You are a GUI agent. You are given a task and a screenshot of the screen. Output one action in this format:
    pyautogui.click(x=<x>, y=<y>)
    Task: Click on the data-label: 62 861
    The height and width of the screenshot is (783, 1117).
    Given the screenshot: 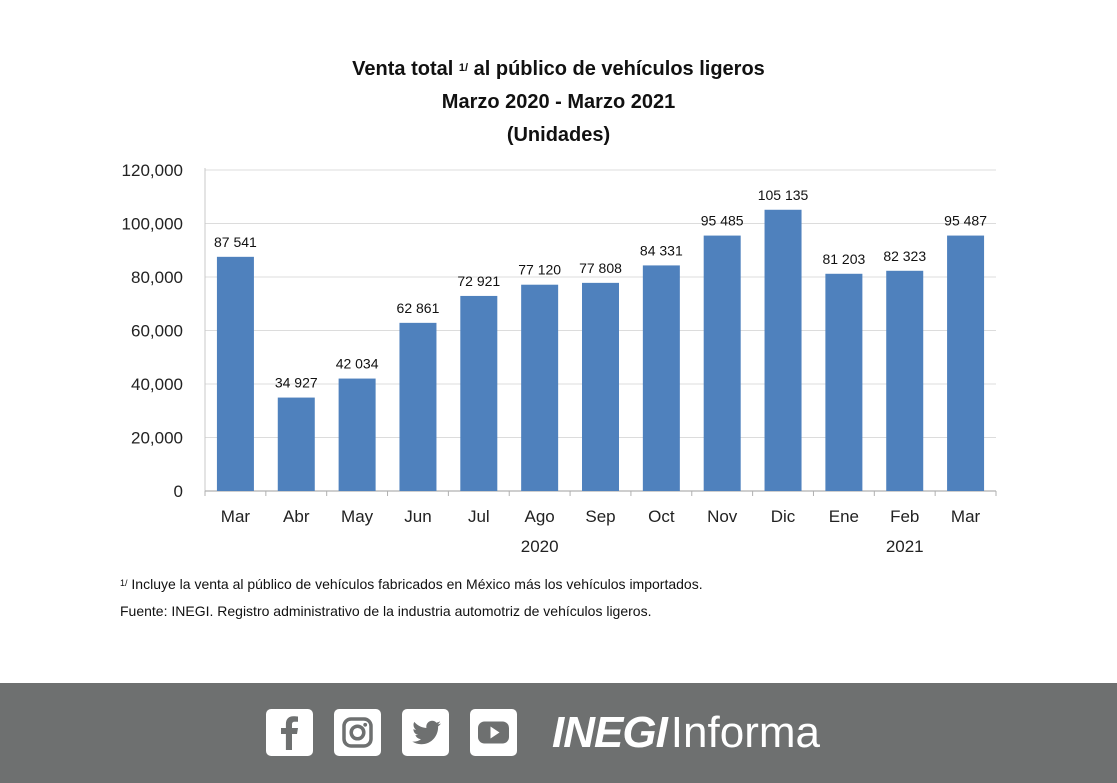 What is the action you would take?
    pyautogui.click(x=418, y=308)
    